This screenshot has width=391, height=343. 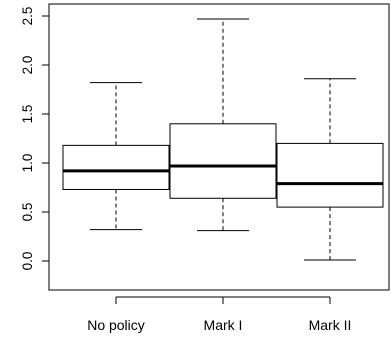 What do you see at coordinates (27, 65) in the screenshot?
I see `y-tick-label: 2.0` at bounding box center [27, 65].